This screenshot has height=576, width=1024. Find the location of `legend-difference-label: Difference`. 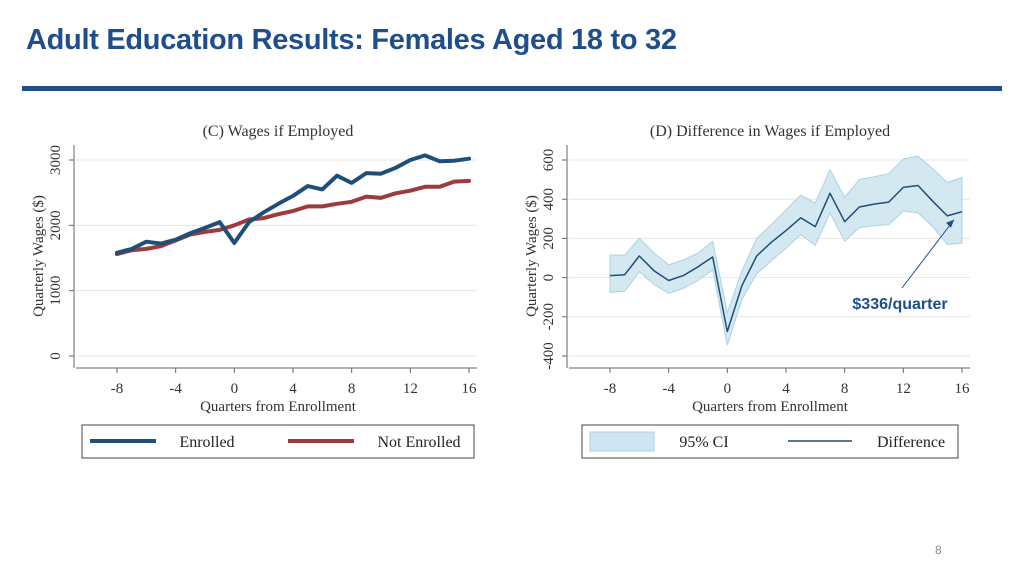

legend-difference-label: Difference is located at coordinates (911, 442).